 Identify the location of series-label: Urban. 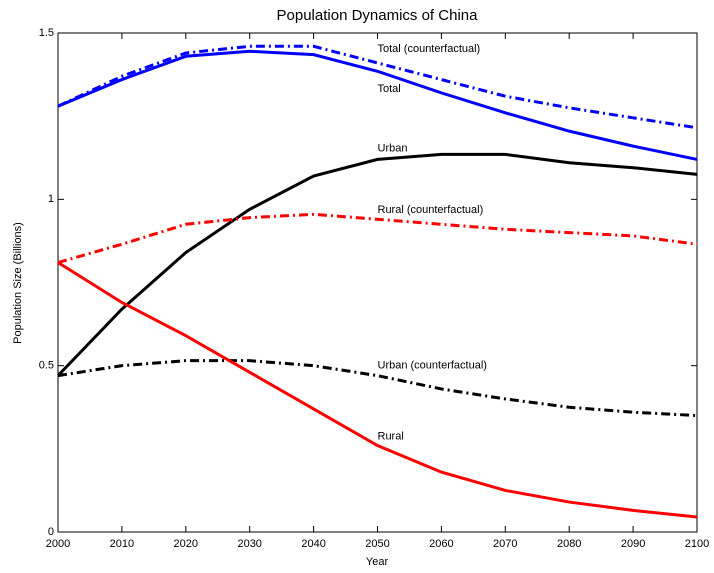
(393, 148).